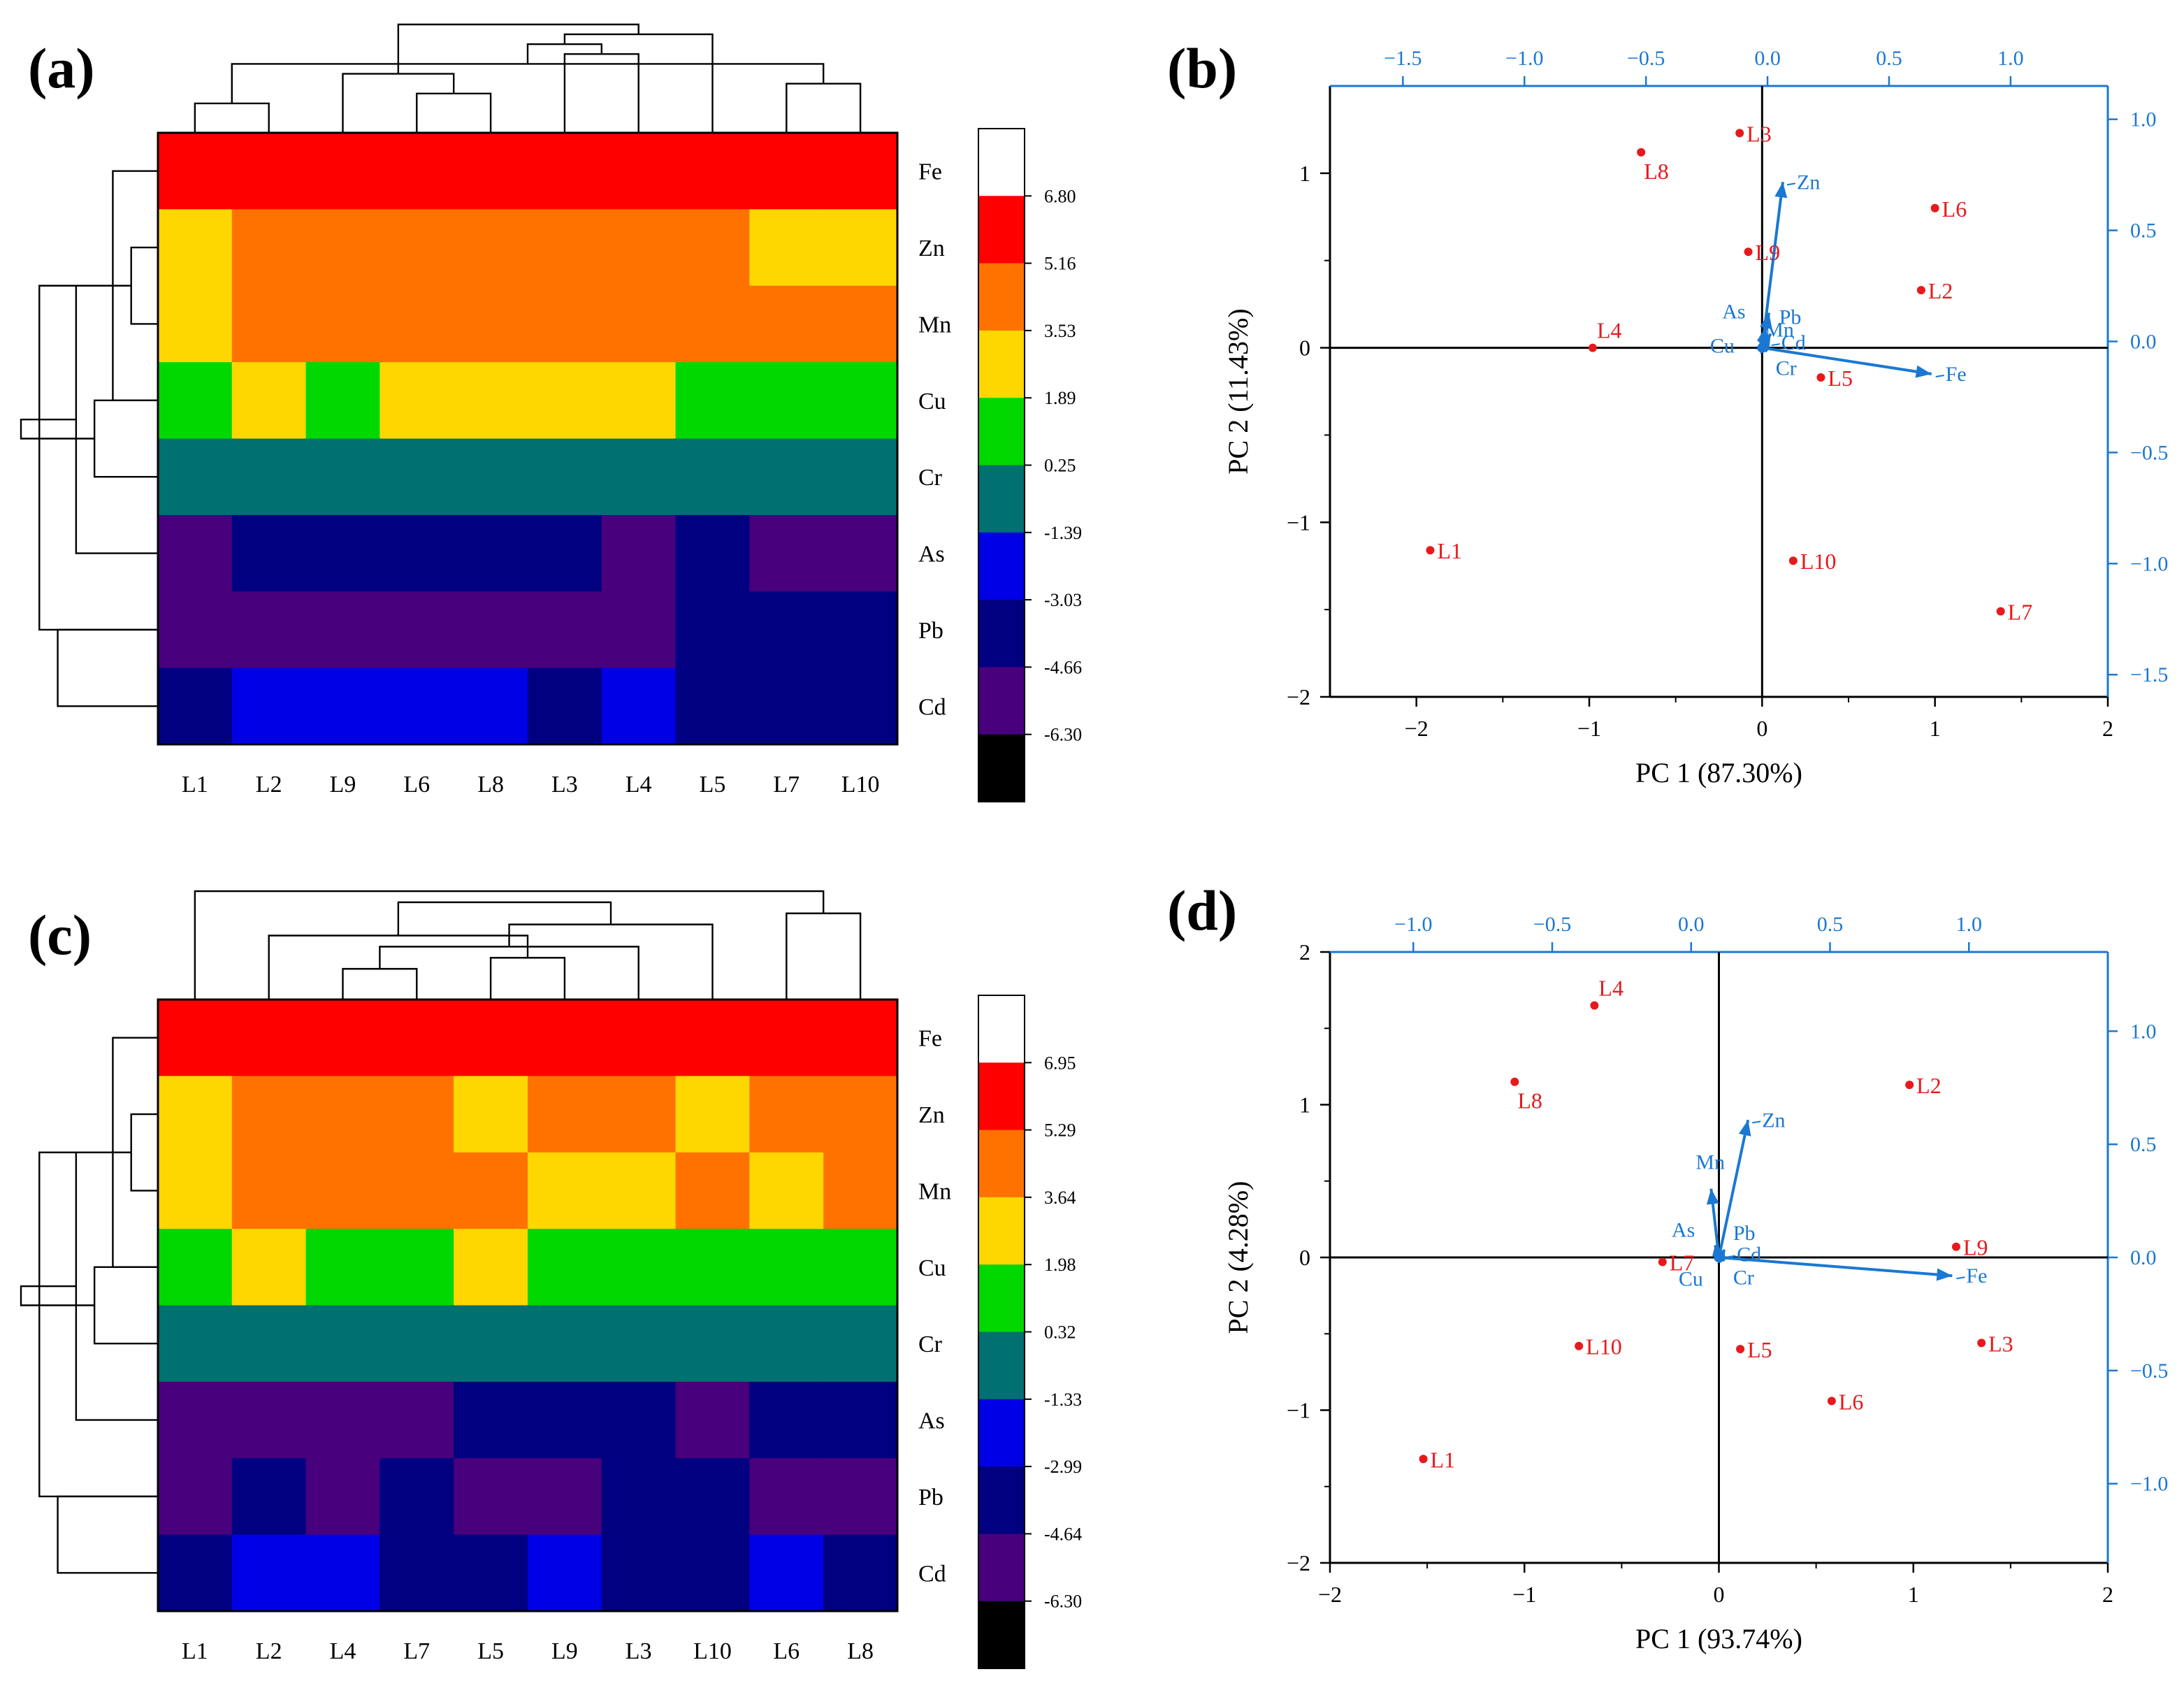 This screenshot has height=1681, width=2184. I want to click on y-axis-title: PC 2 (11.43%), so click(1238, 391).